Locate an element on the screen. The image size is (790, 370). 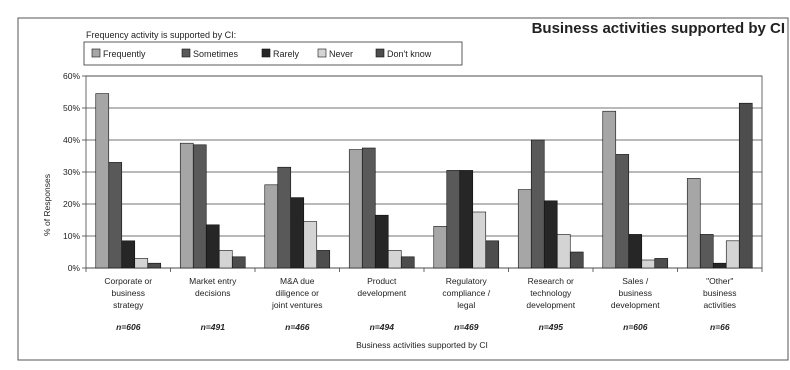
legend-label: Don't know is located at coordinates (409, 54).